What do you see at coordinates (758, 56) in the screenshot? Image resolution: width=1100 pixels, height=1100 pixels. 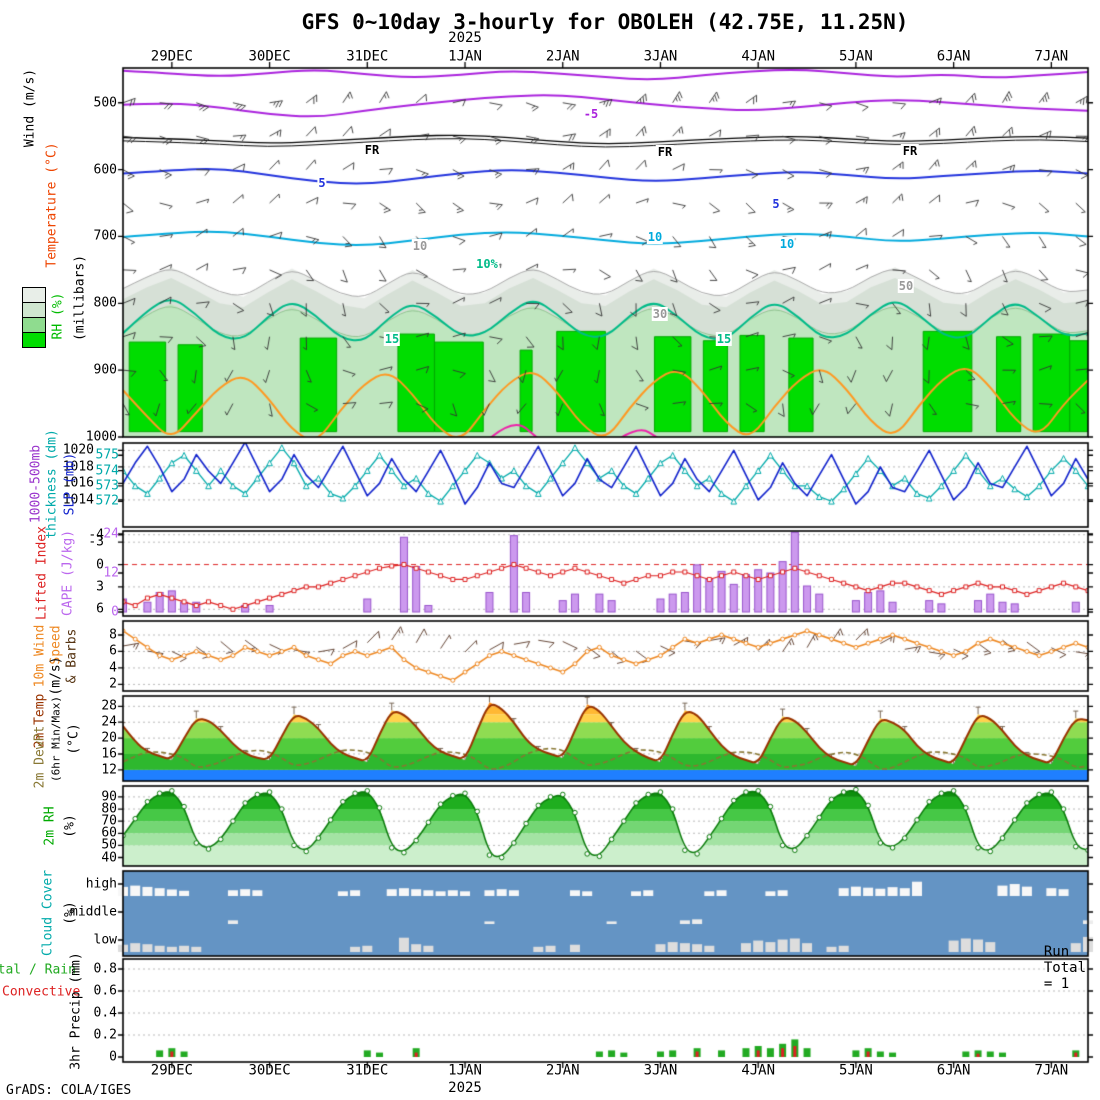 I see `day-label-top-4JAN: 4JAN` at bounding box center [758, 56].